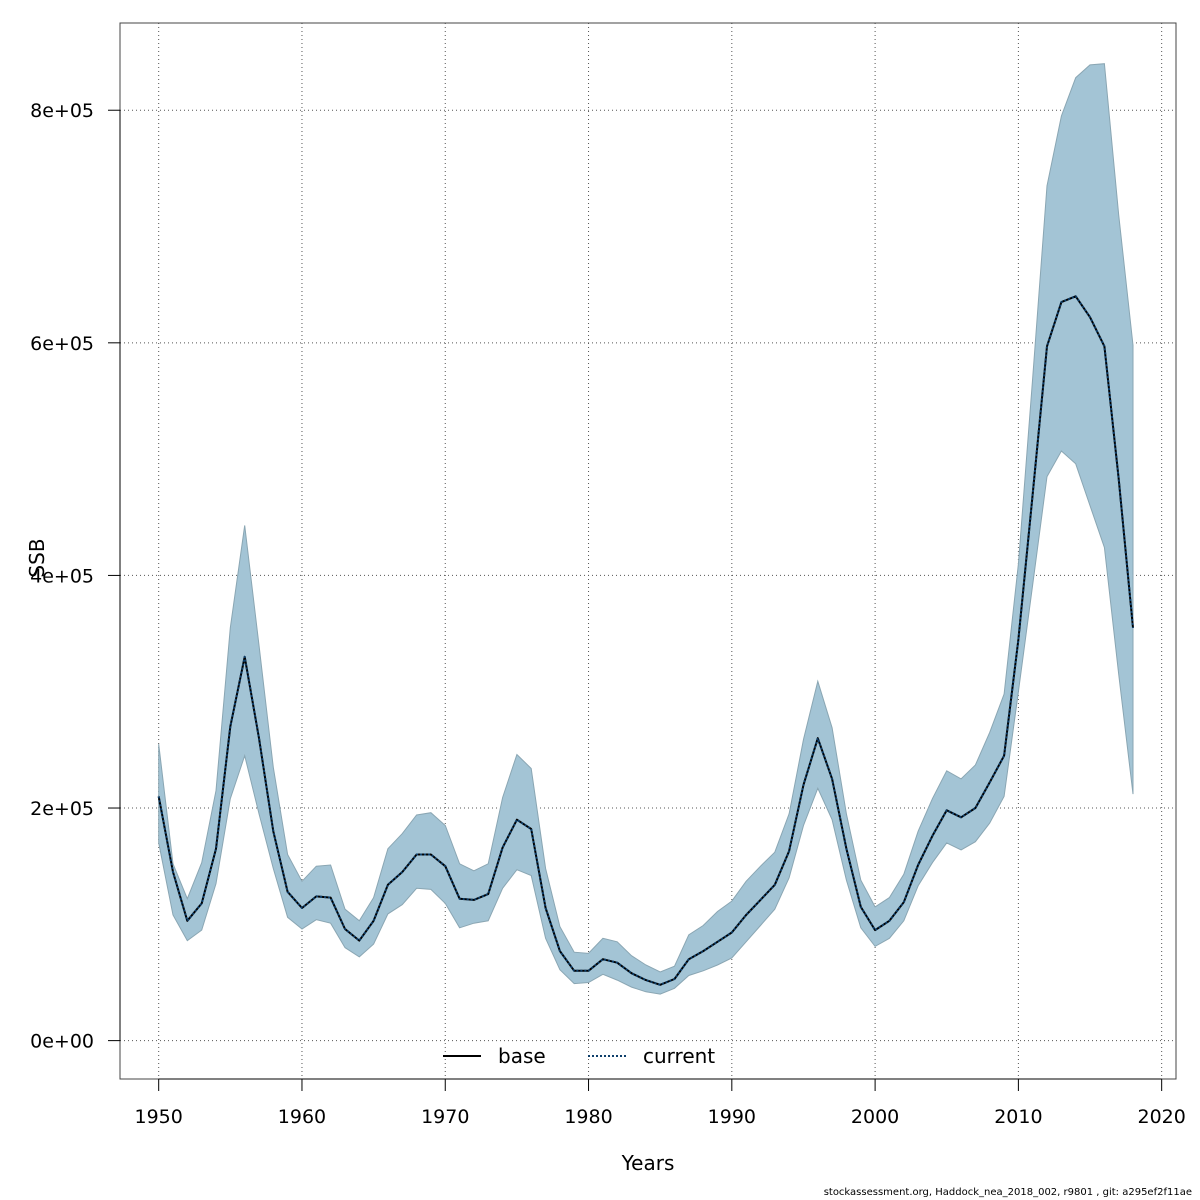  Describe the element at coordinates (648, 1163) in the screenshot. I see `x-axis-title: Years` at that location.